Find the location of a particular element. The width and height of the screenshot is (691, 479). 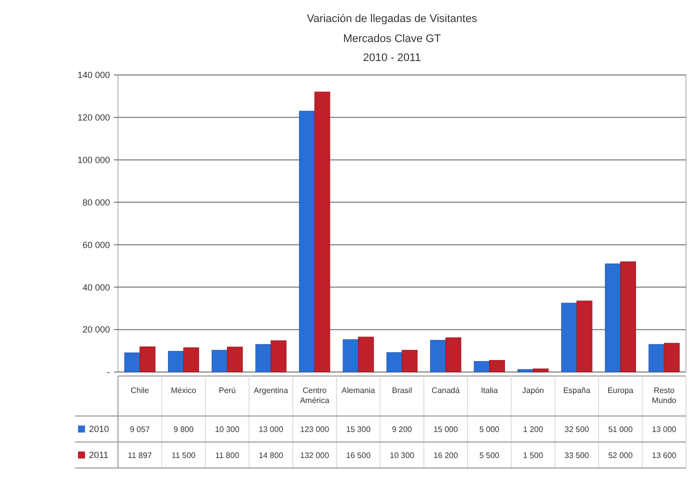

x-tick-label: Centro América is located at coordinates (315, 395).